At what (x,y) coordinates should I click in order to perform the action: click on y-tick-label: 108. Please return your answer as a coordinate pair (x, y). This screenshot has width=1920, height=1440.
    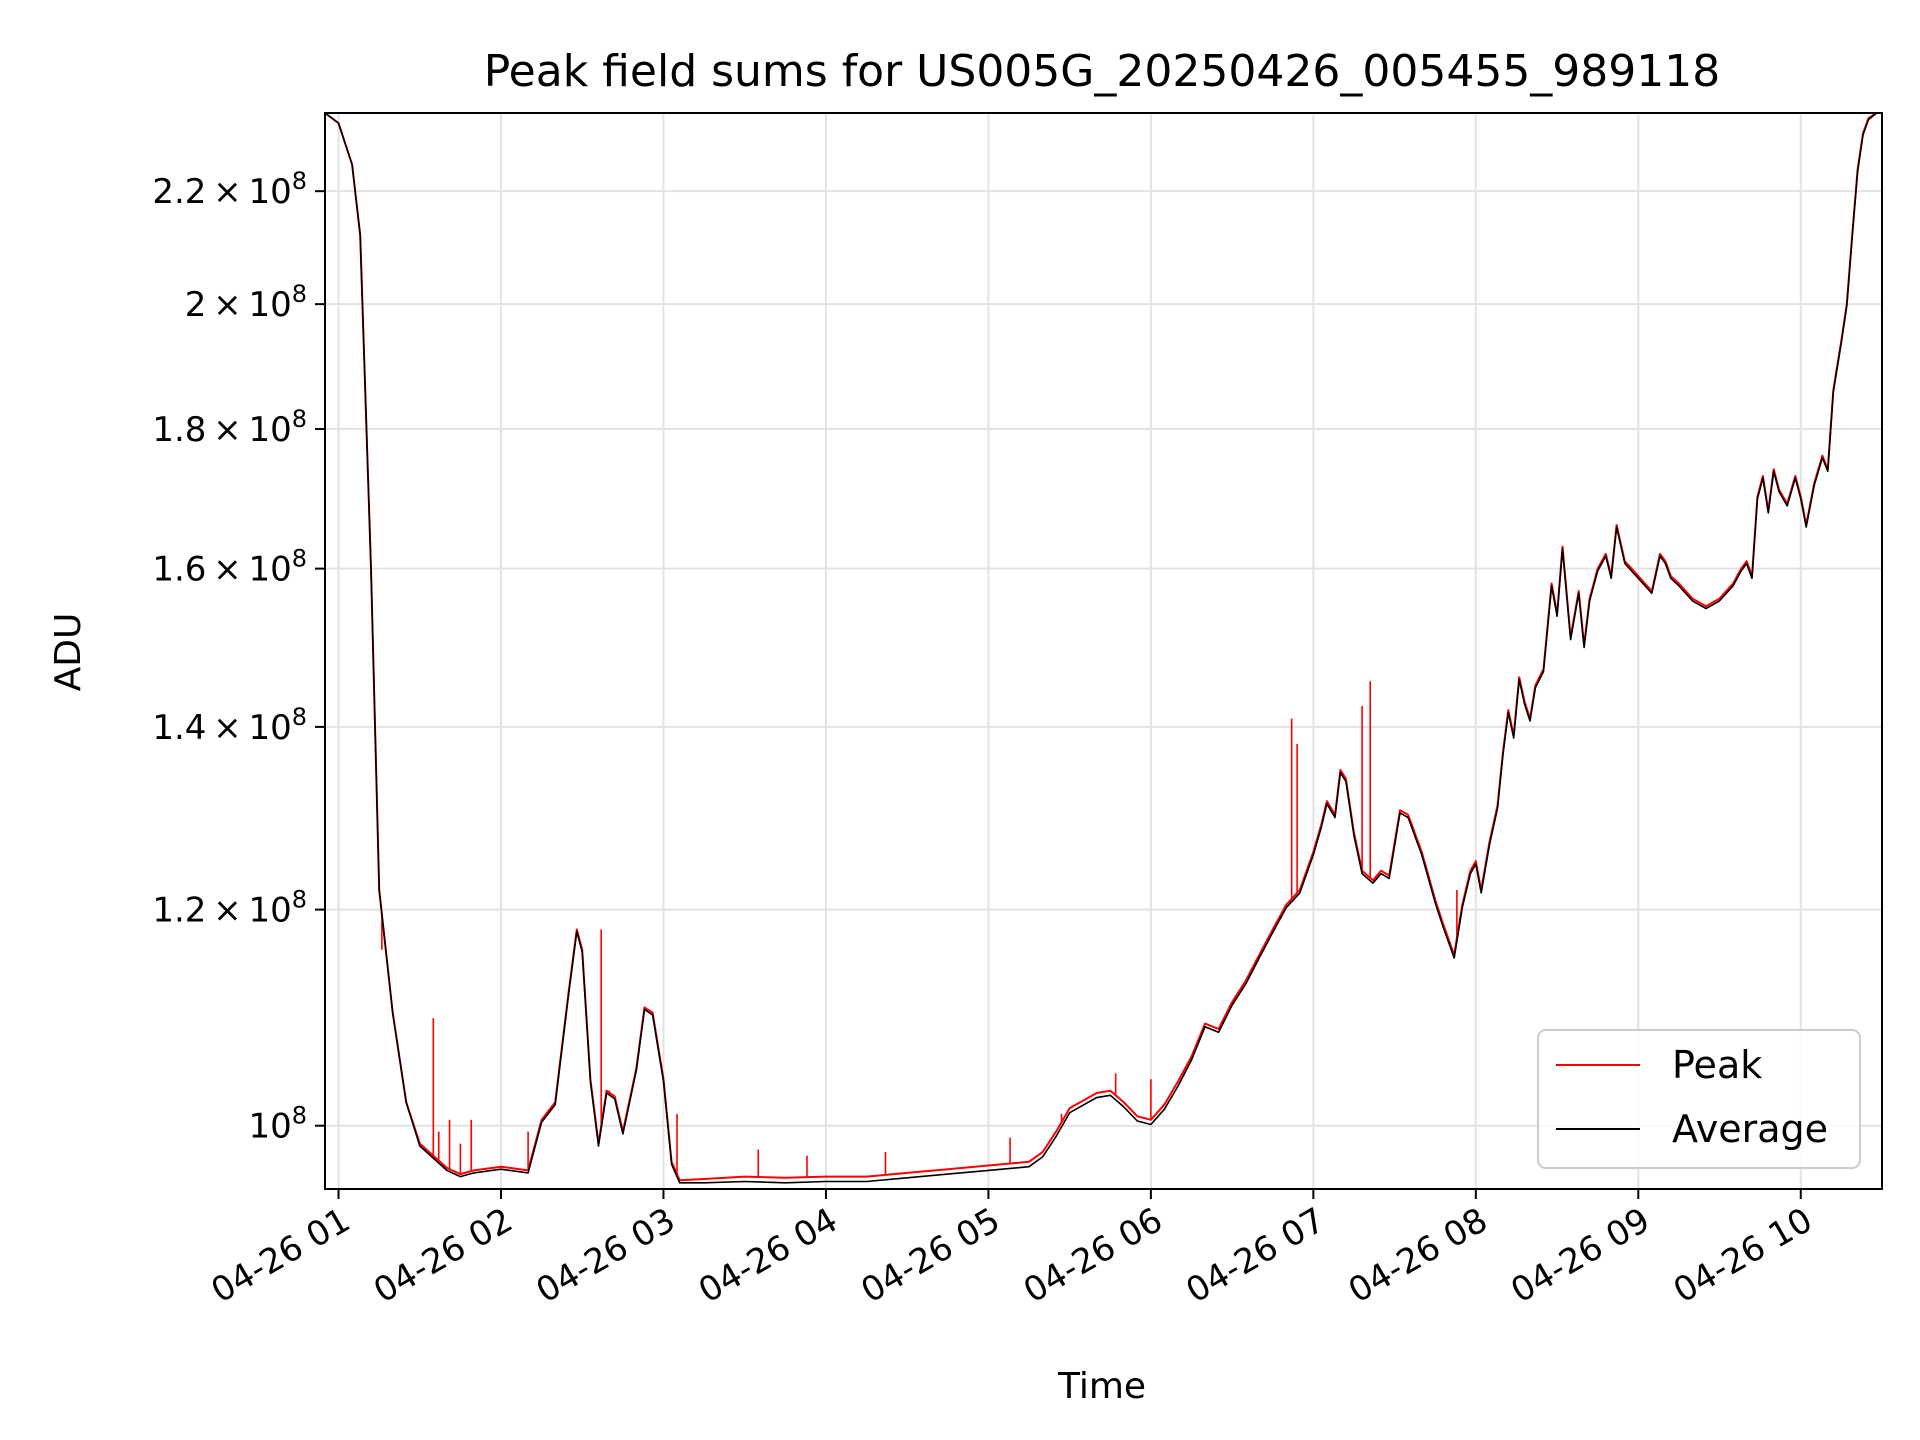
    Looking at the image, I should click on (277, 1124).